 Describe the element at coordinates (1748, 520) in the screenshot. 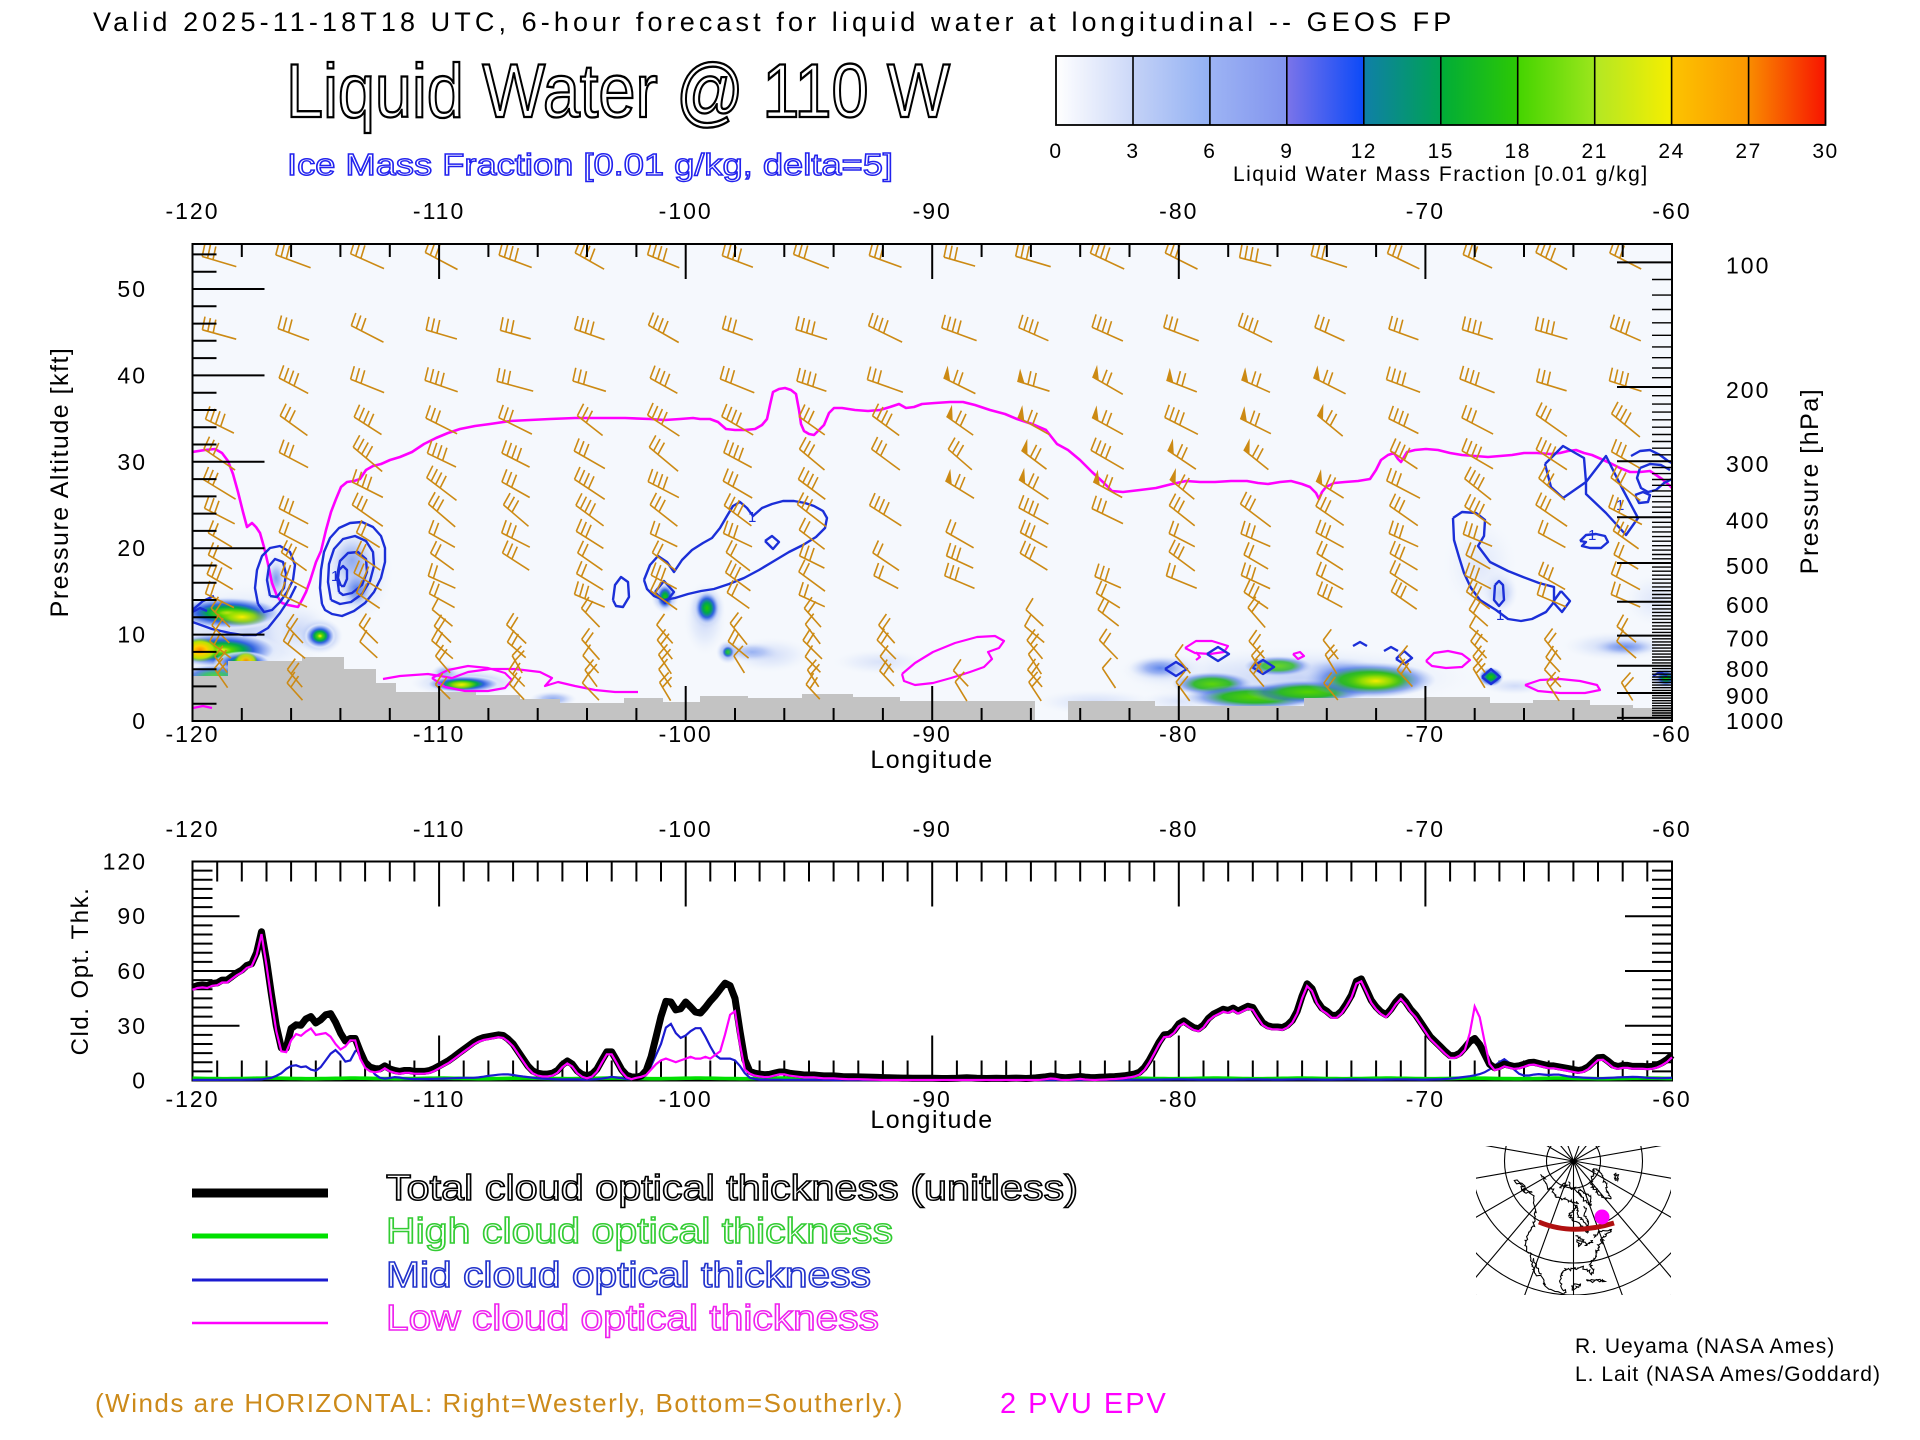

I see `svg-text: 400` at that location.